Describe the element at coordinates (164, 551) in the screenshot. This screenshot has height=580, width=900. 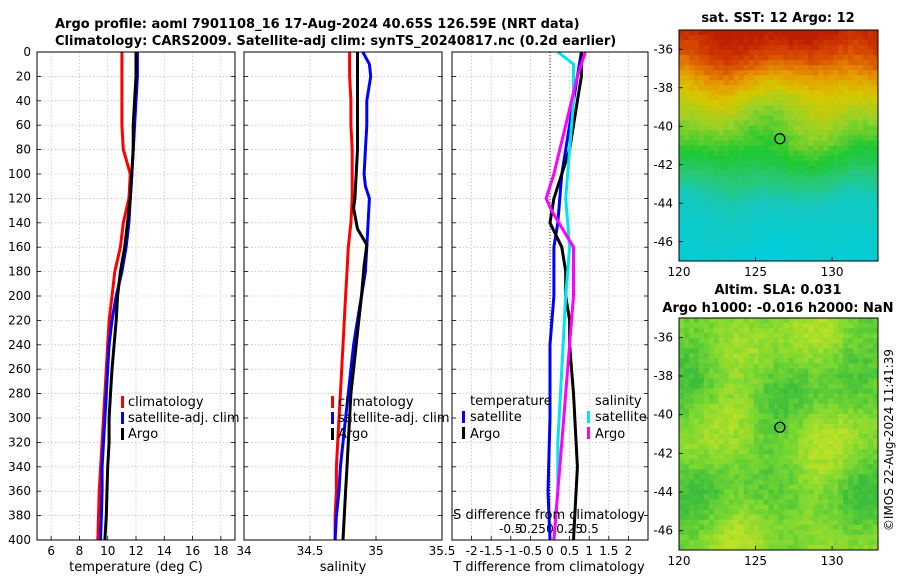
I see `x-tick-label: 14` at that location.